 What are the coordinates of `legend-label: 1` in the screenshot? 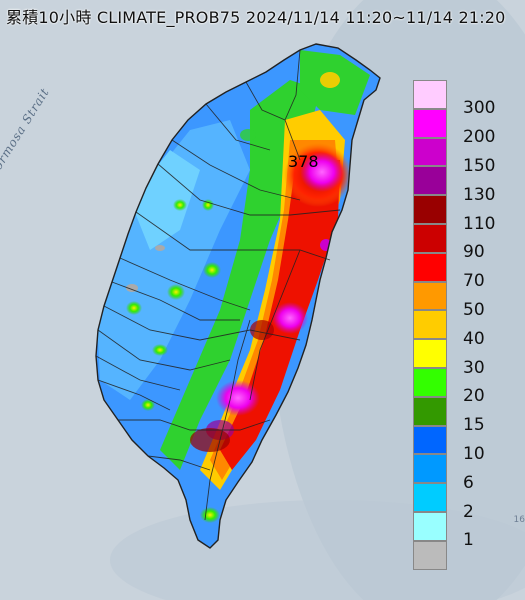 It's located at (468, 540).